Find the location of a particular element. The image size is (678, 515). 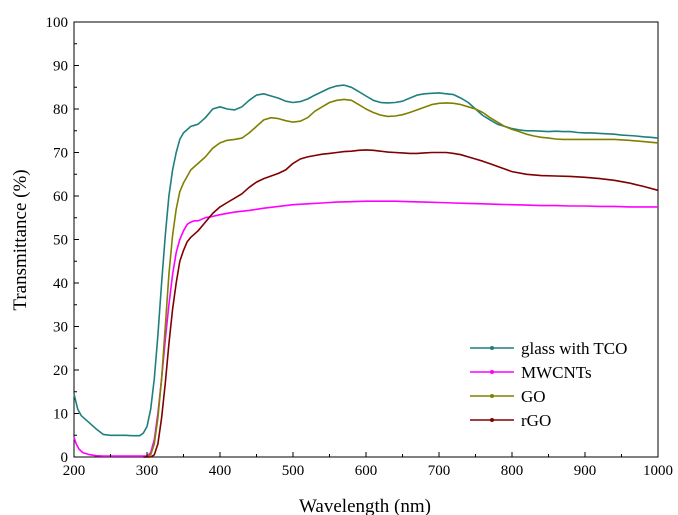

y-tick-label: 10 is located at coordinates (60, 415).